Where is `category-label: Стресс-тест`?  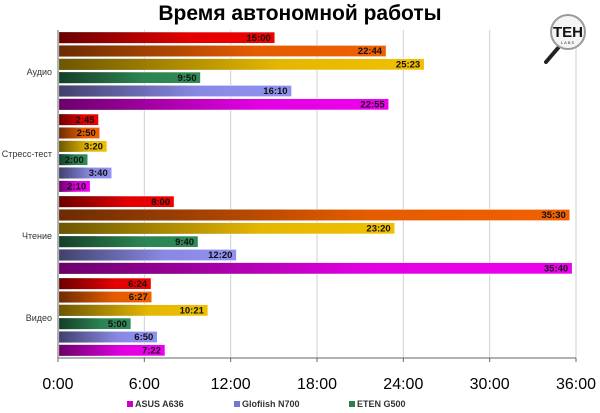 category-label: Стресс-тест is located at coordinates (27, 154).